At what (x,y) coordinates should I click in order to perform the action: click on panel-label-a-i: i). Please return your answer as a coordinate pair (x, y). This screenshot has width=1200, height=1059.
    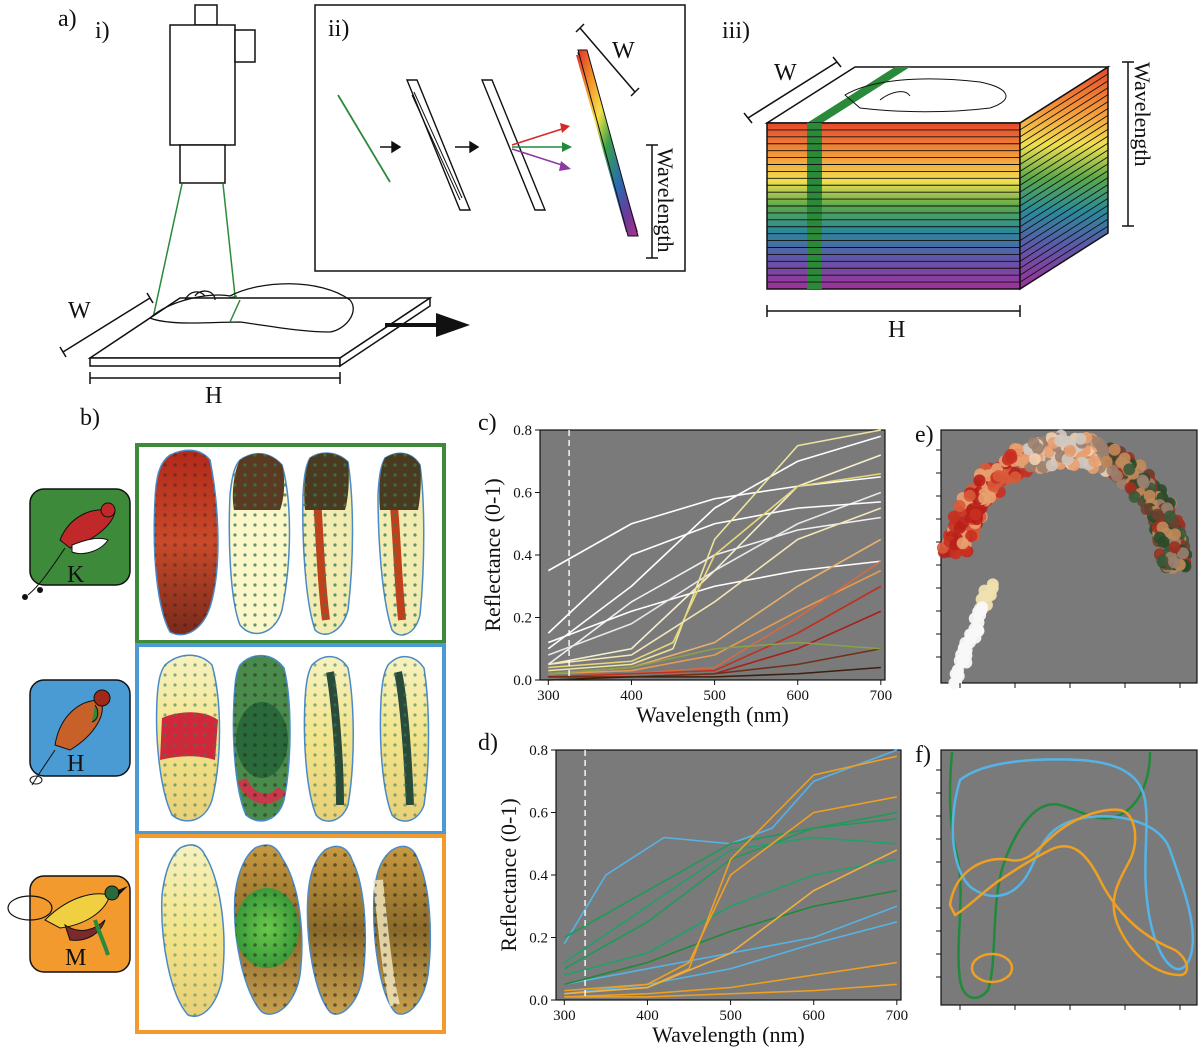
    Looking at the image, I should click on (102, 31).